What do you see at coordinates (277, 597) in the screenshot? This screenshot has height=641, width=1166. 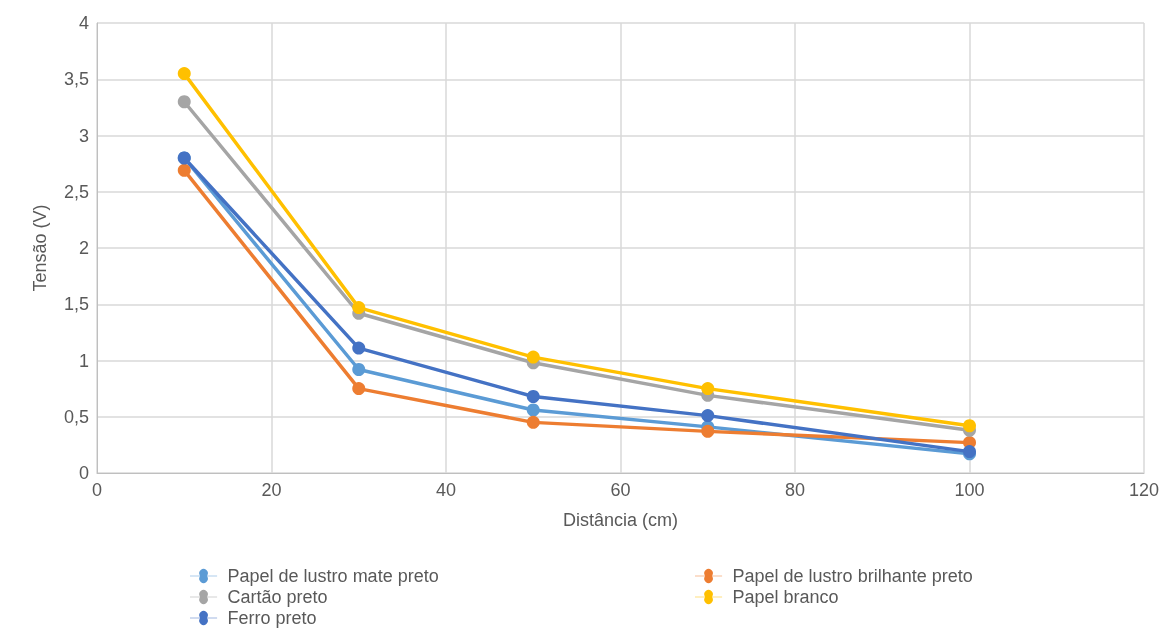 I see `legend-label: Cartão preto` at bounding box center [277, 597].